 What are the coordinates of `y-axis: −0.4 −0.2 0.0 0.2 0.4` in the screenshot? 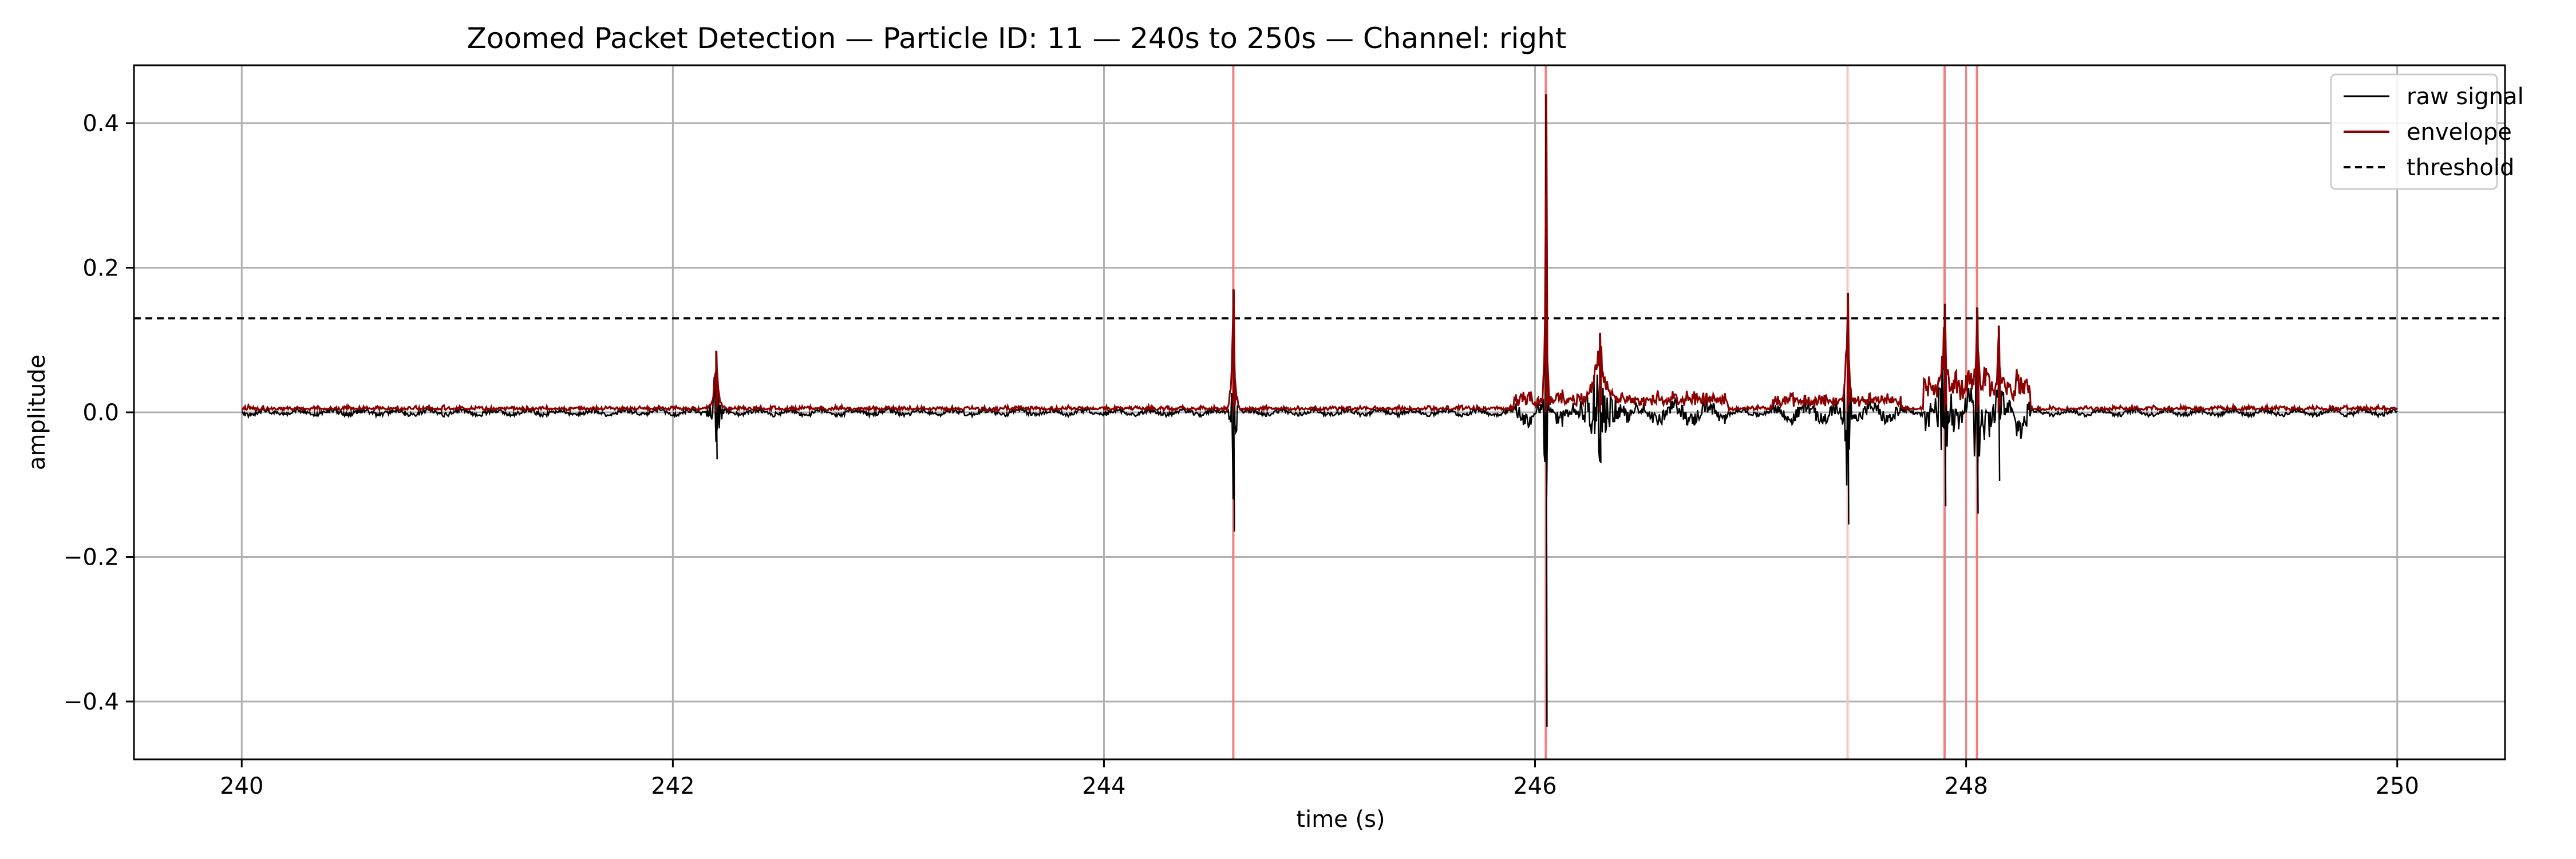 It's located at (99, 413).